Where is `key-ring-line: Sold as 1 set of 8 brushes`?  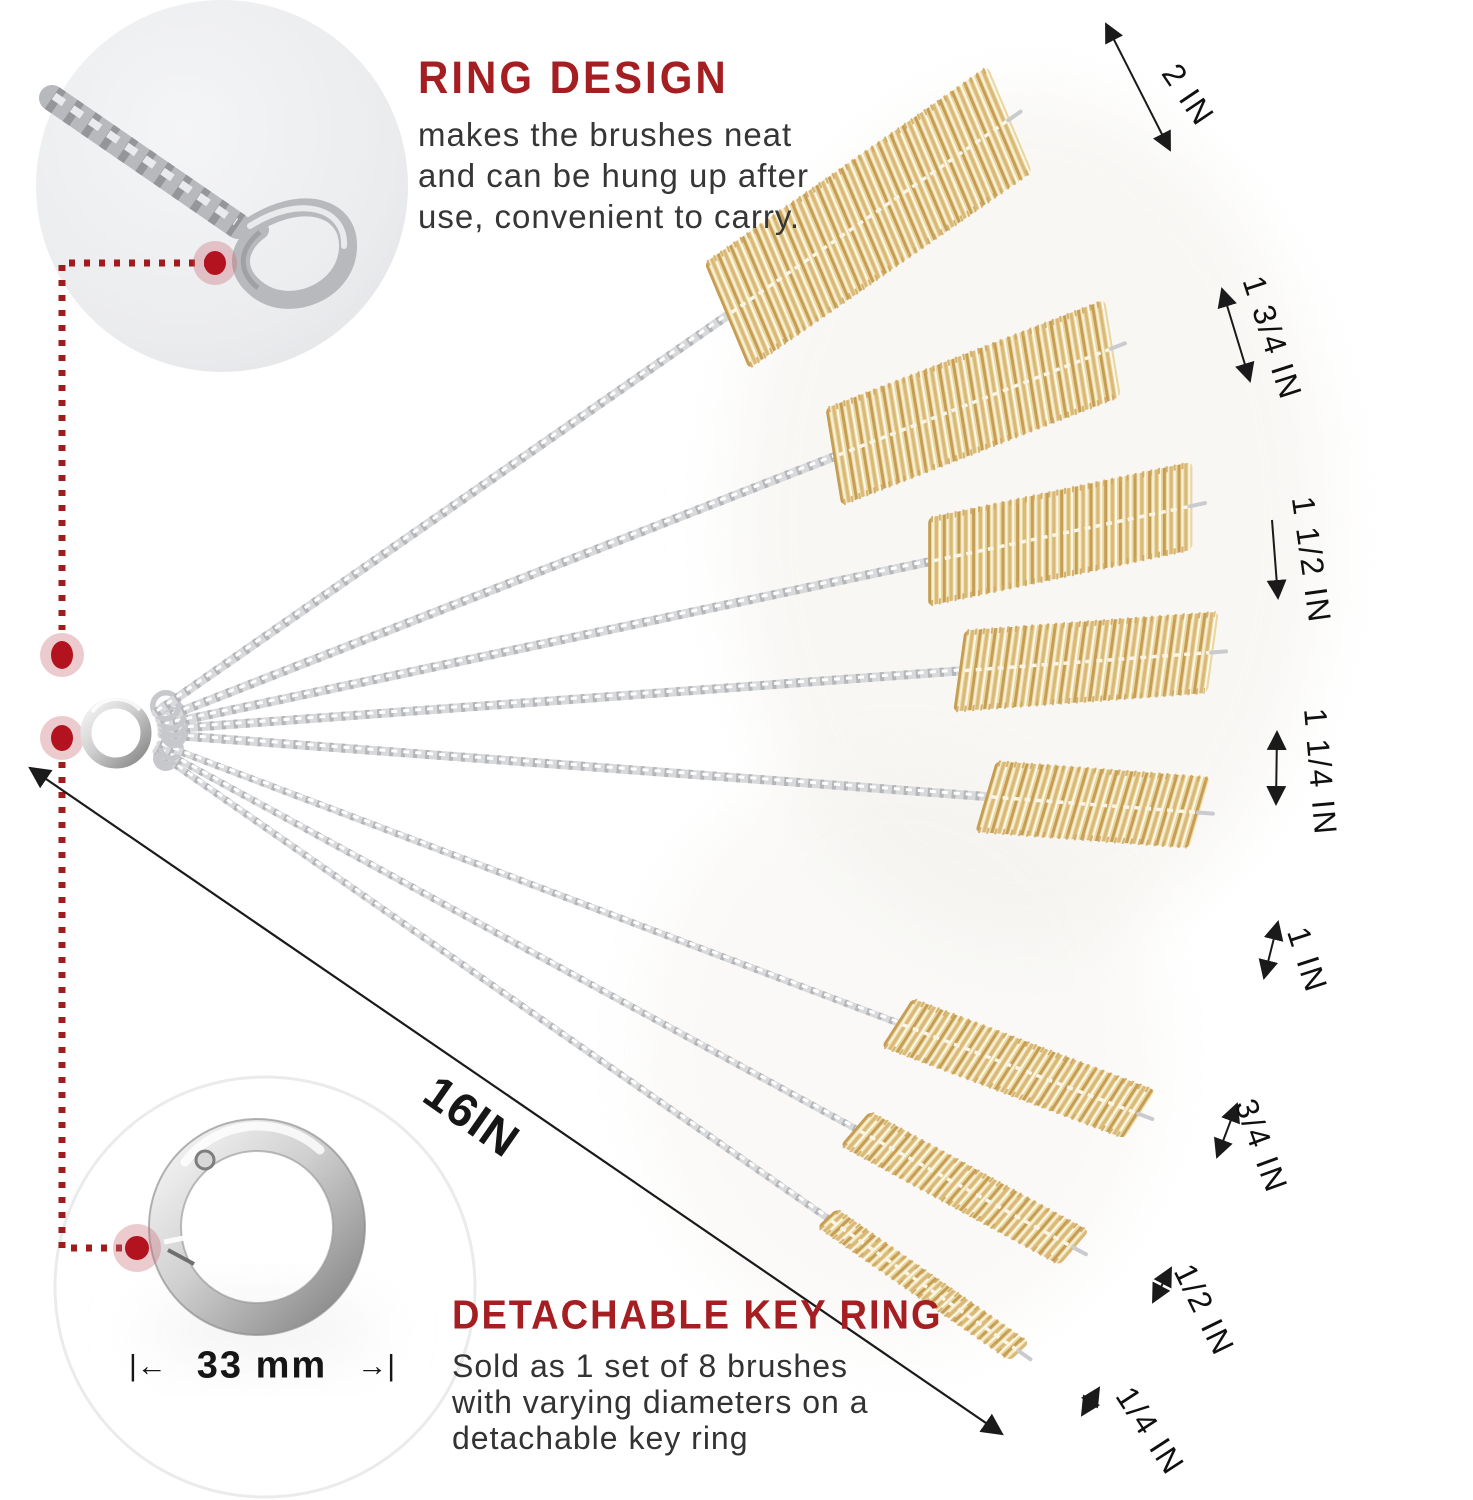 key-ring-line: Sold as 1 set of 8 brushes is located at coordinates (650, 1366).